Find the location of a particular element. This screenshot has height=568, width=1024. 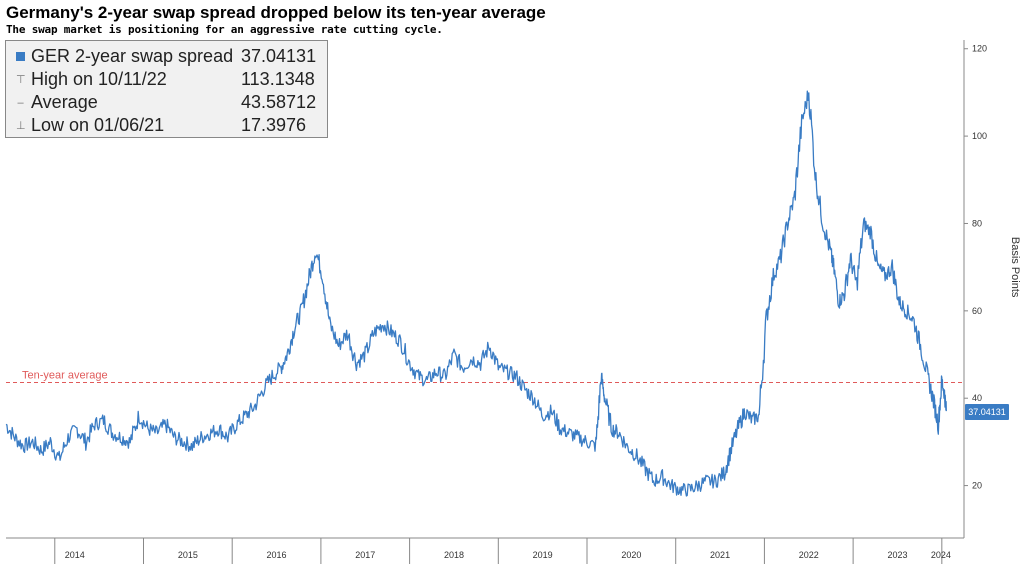

legend-row-series: GER 2-year swap spread is located at coordinates (124, 56).